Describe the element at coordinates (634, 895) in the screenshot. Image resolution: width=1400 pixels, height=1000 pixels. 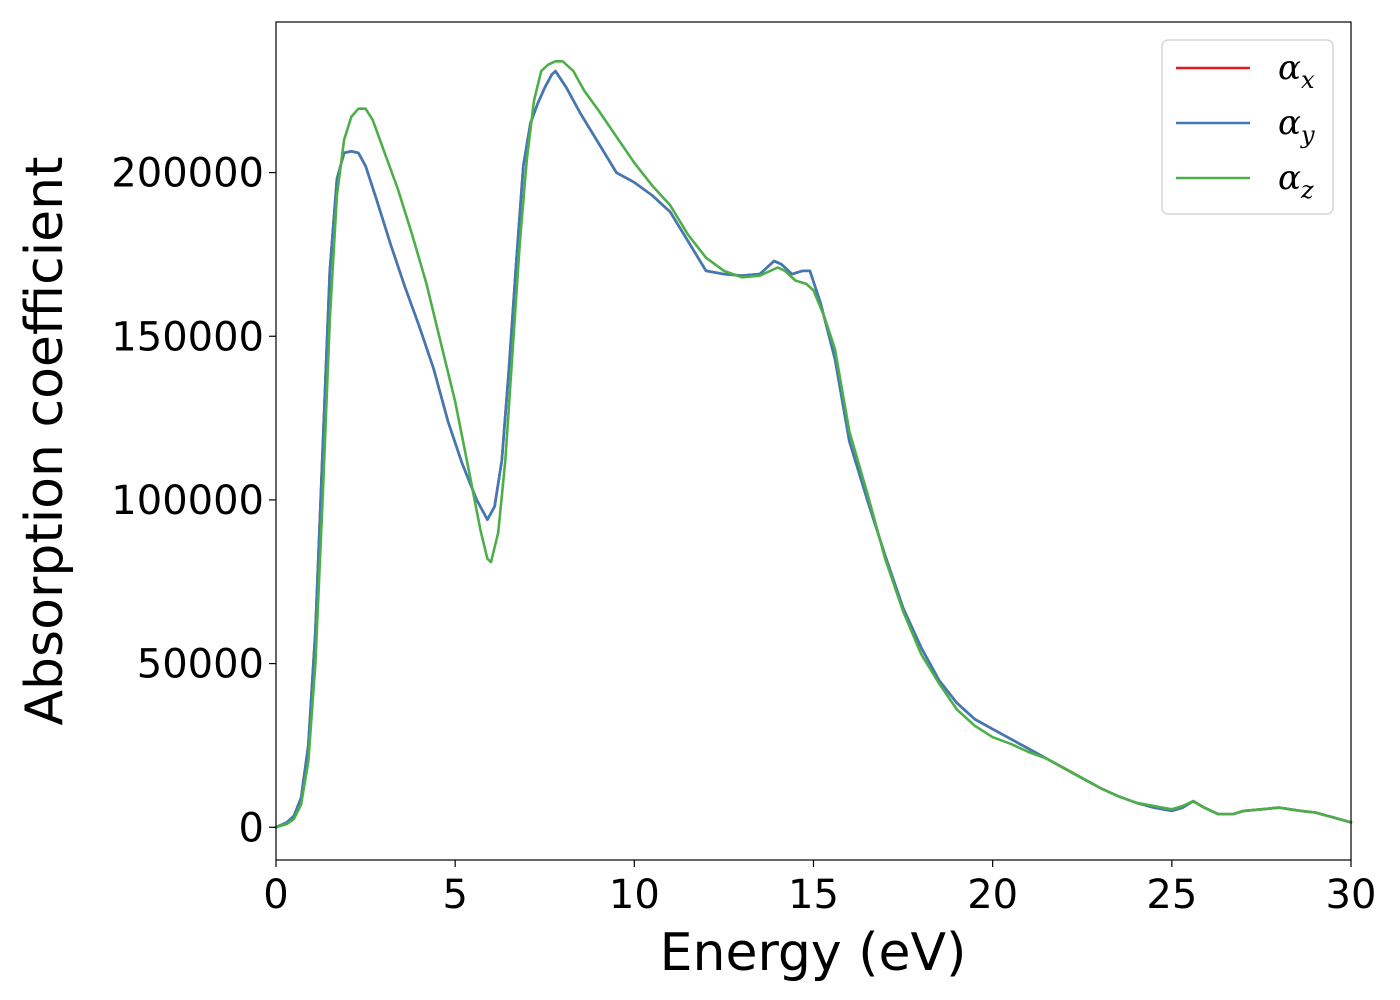
I see `x-tick-label: 10` at that location.